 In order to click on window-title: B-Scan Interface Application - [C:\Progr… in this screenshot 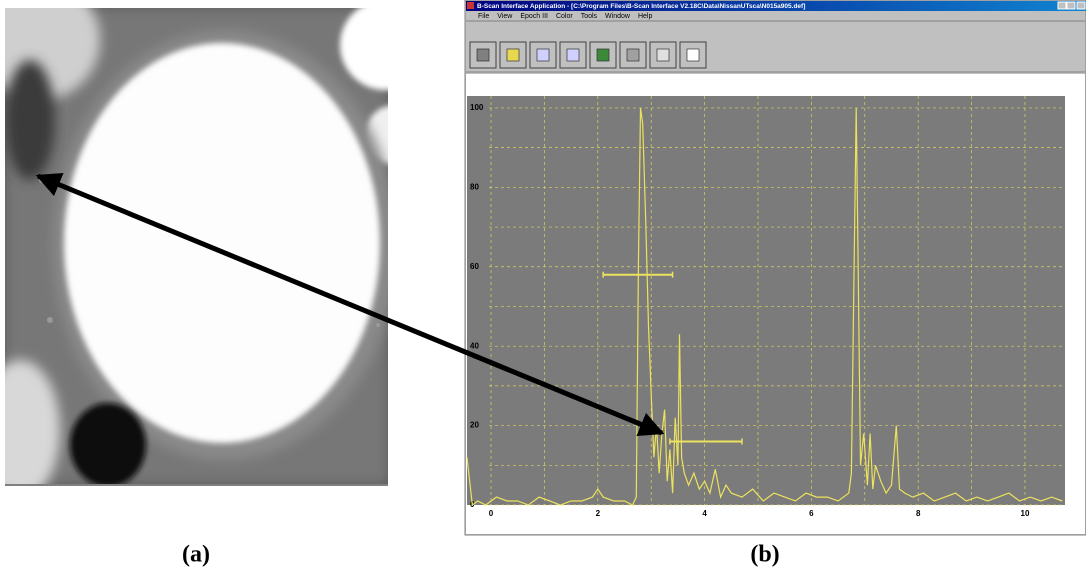, I will do `click(641, 6)`.